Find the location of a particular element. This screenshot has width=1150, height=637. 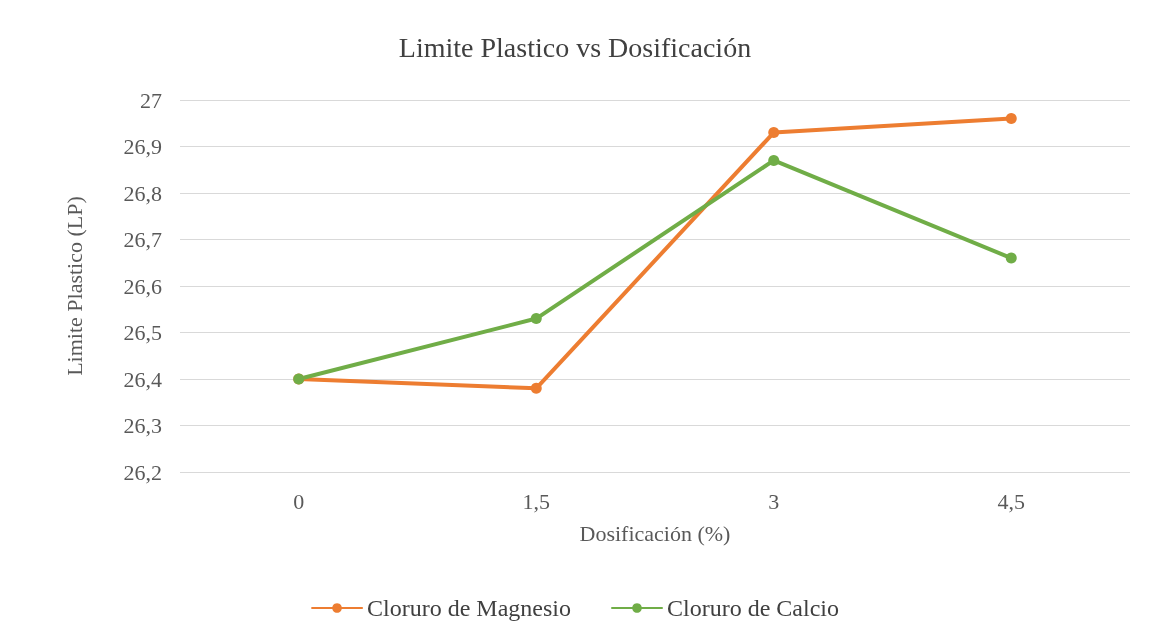

y-axis-title: Limite Plastico (LP) is located at coordinates (74, 286).